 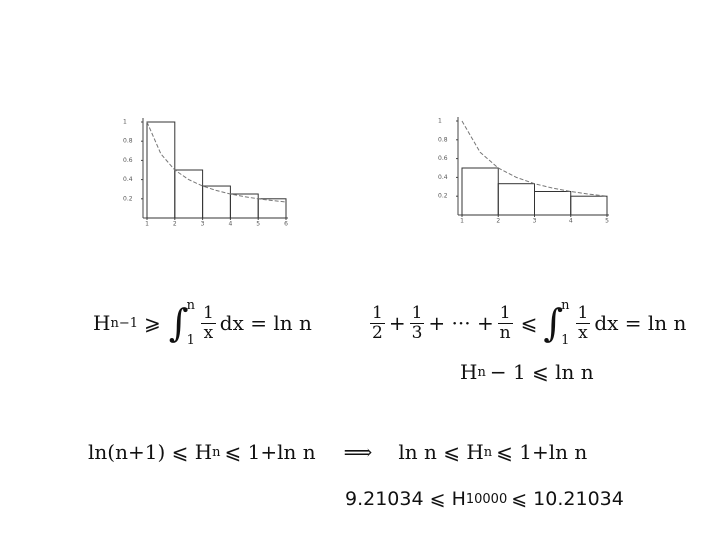 I want to click on sym: ⩽, so click(x=529, y=323).